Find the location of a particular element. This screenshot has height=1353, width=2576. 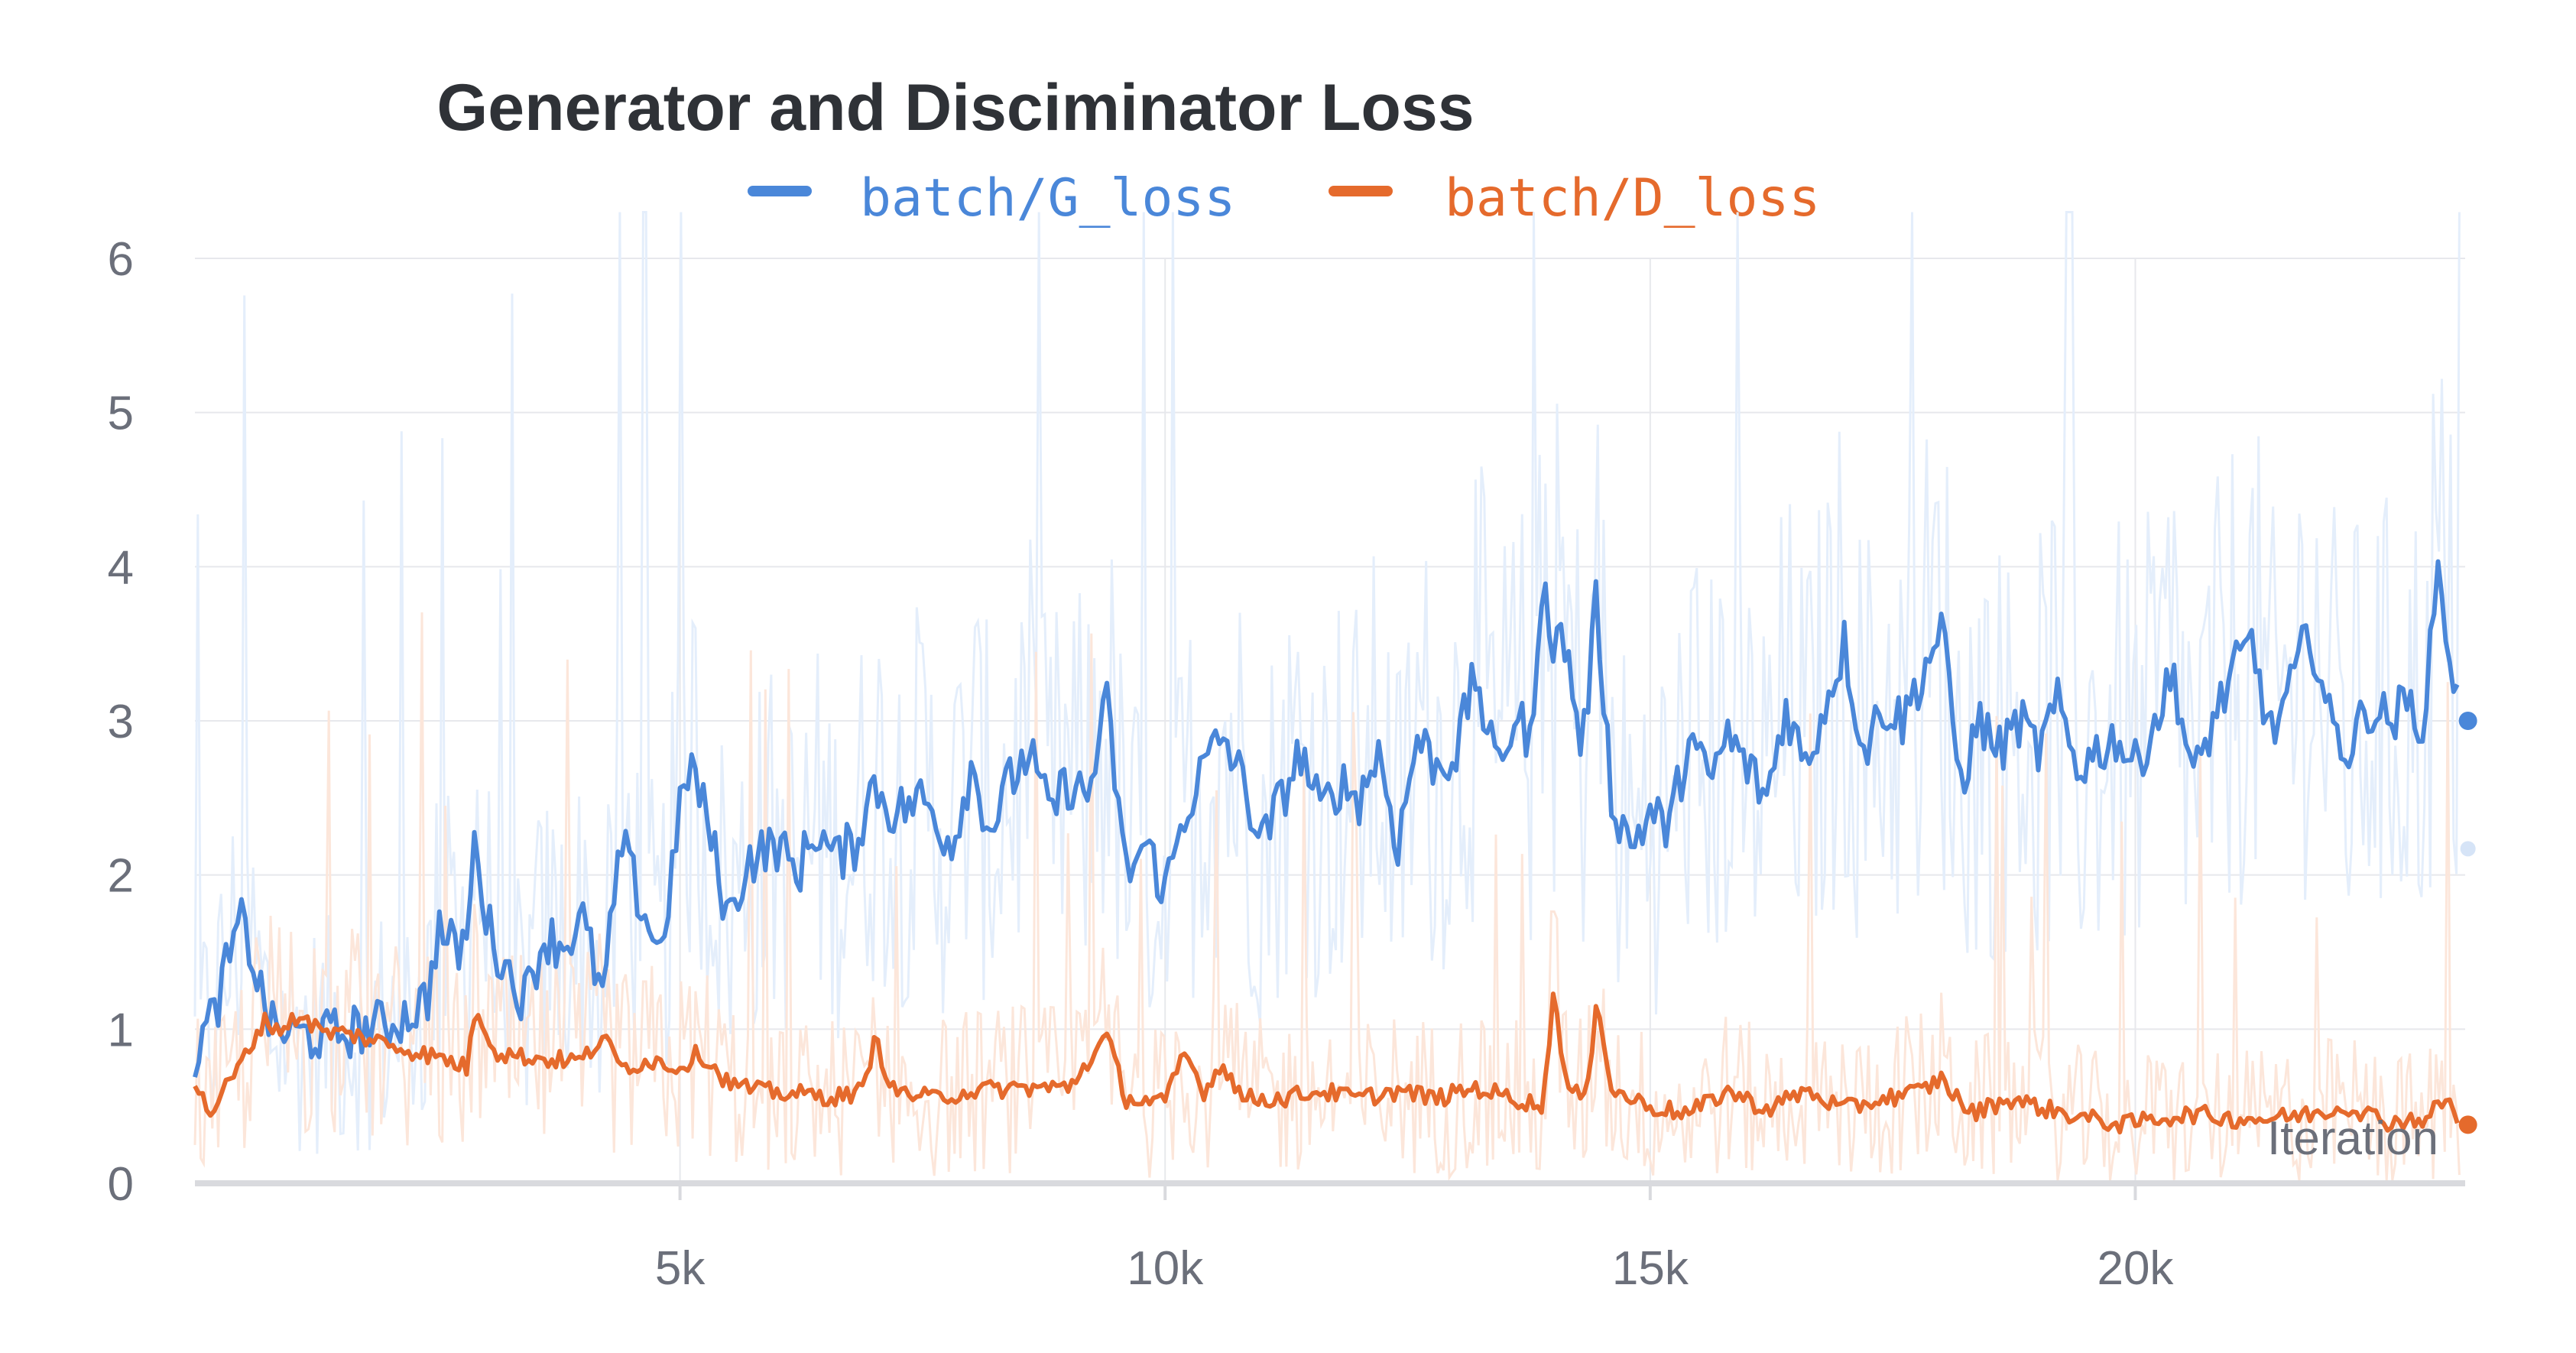

legend-item-g-loss: batch/G_loss is located at coordinates (991, 199).